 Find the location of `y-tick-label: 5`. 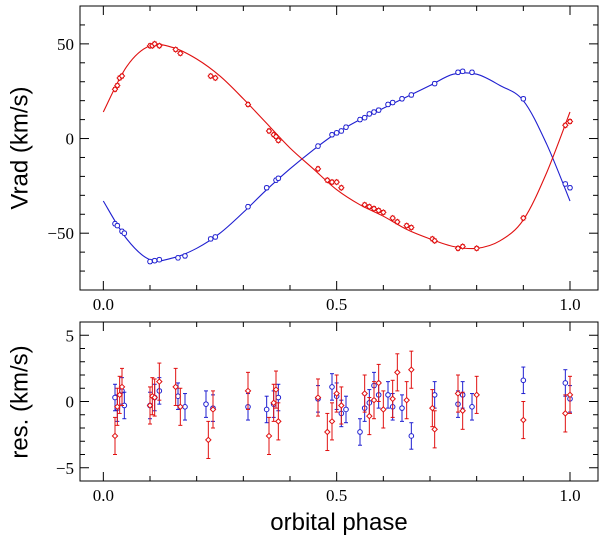

y-tick-label: 5 is located at coordinates (70, 335).